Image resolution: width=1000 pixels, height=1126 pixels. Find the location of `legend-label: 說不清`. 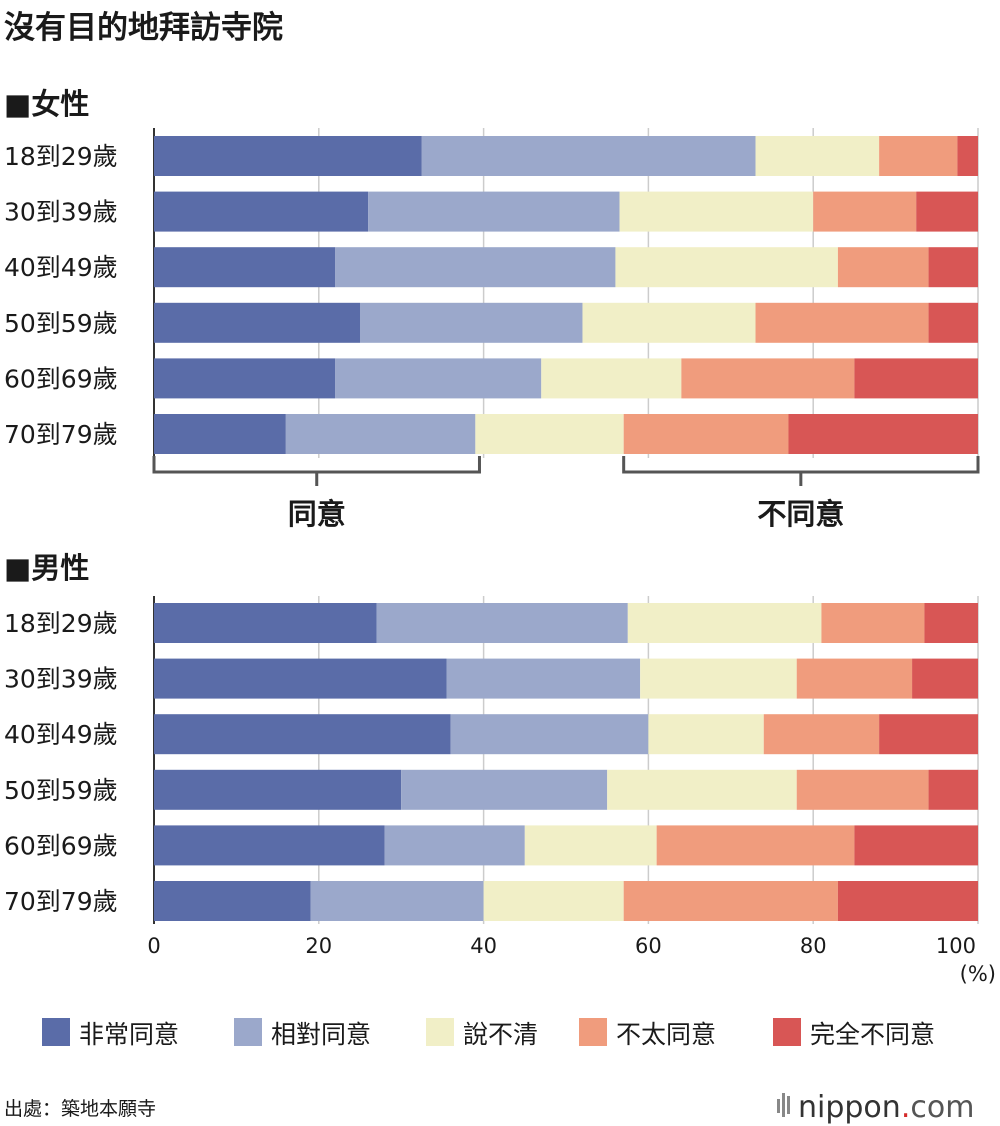

legend-label: 說不清 is located at coordinates (500, 1034).